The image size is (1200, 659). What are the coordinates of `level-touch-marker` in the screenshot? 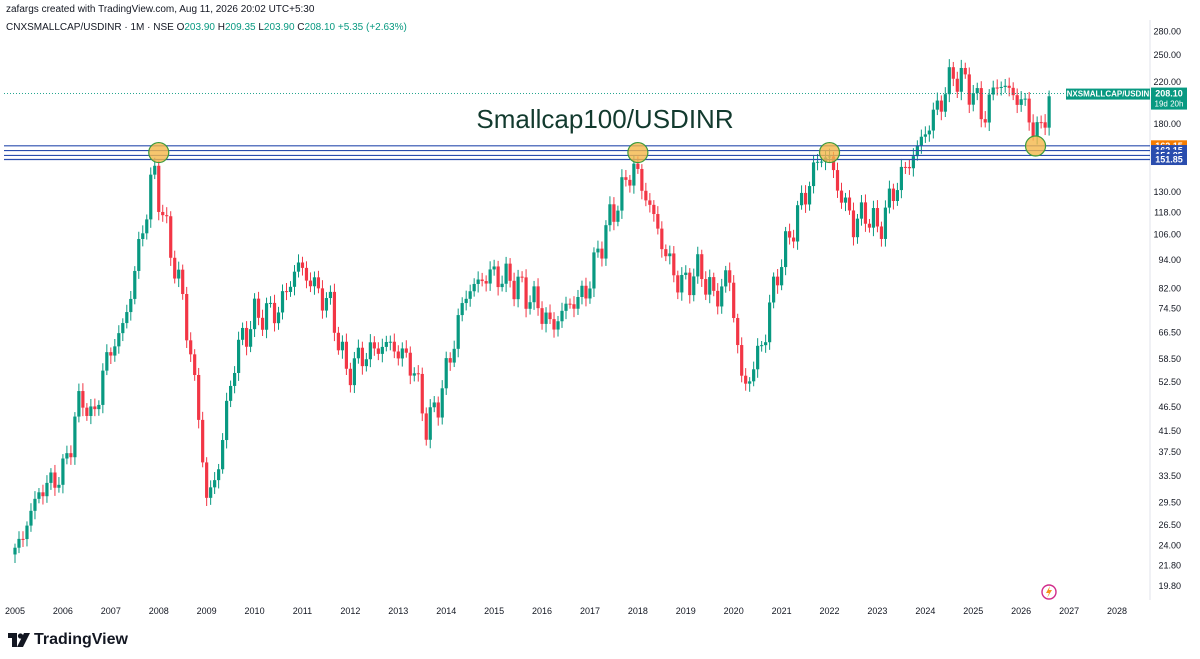 It's located at (829, 152).